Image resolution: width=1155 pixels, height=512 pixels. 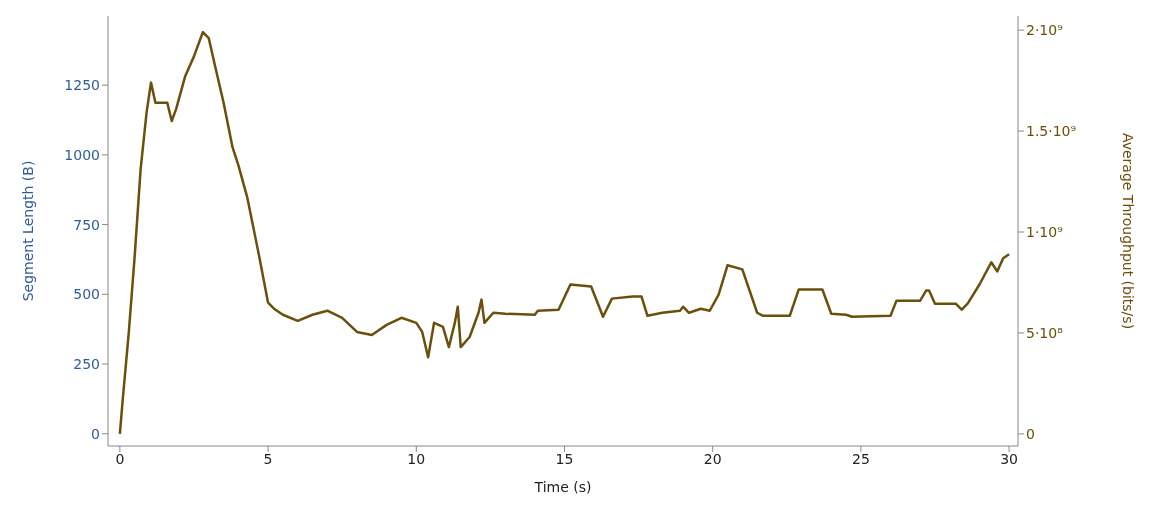 What do you see at coordinates (27, 231) in the screenshot?
I see `y-axis-title: Segment Length (B)` at bounding box center [27, 231].